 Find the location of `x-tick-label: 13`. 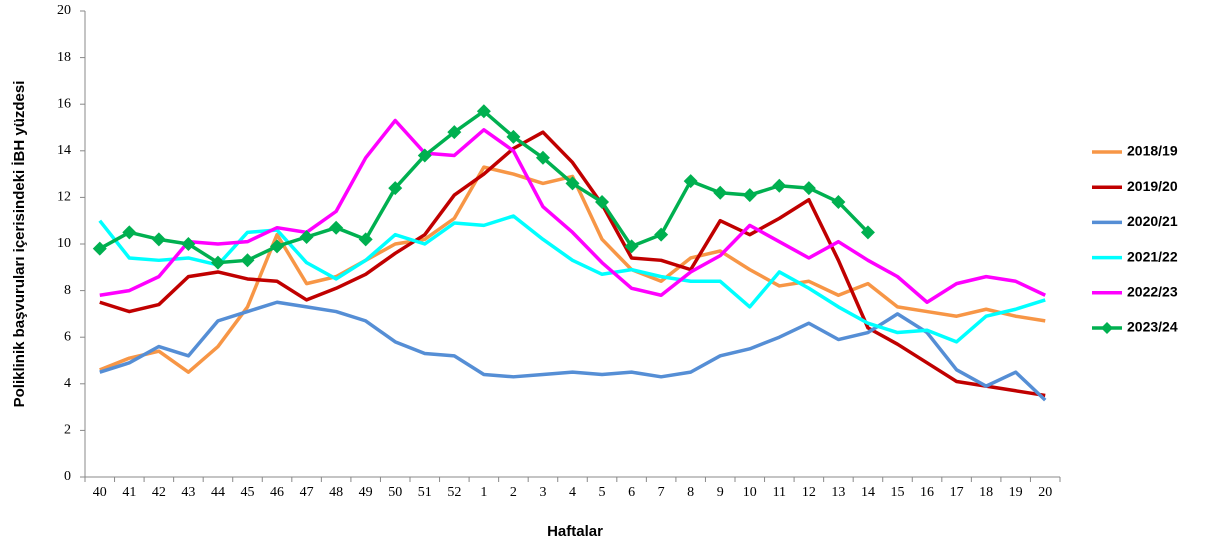

x-tick-label: 13 is located at coordinates (838, 492).